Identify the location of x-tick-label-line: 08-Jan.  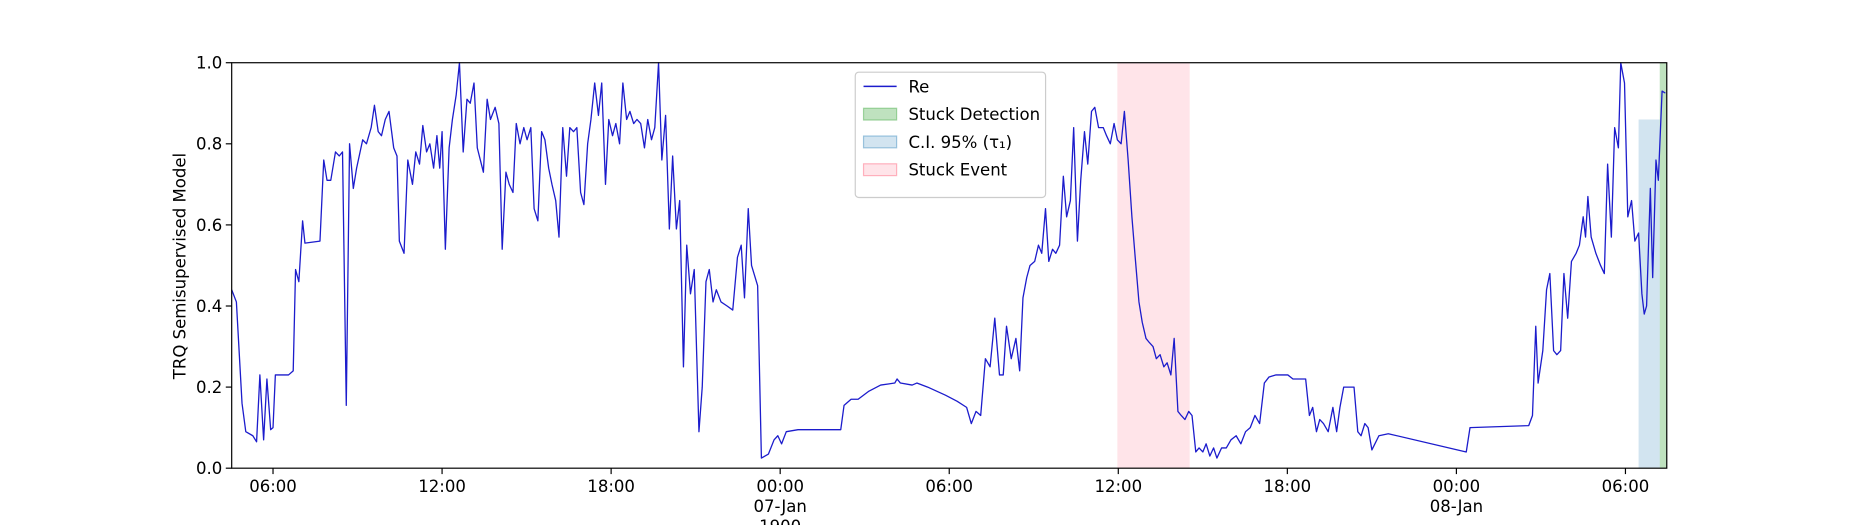
(1456, 506).